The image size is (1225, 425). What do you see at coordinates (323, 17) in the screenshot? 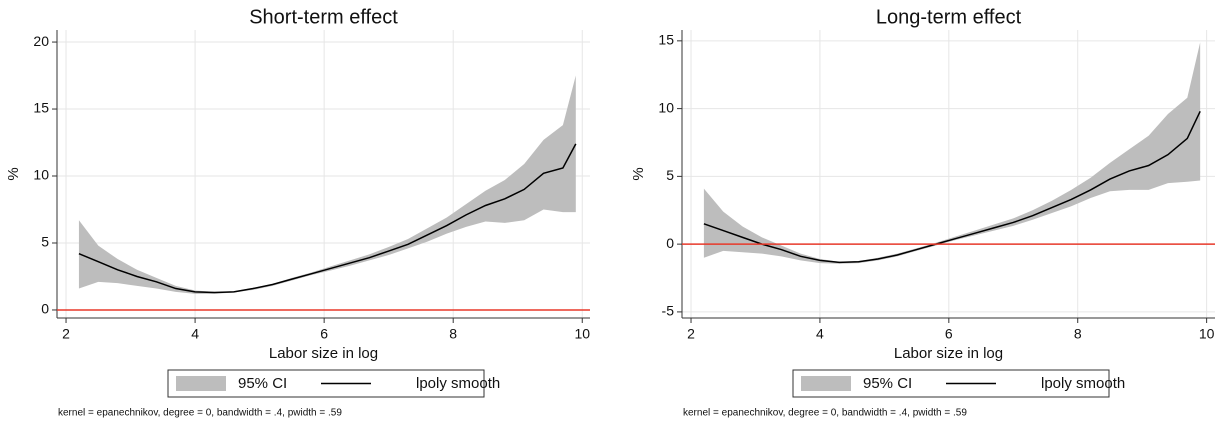
I see `chart-title: Short-term effect` at bounding box center [323, 17].